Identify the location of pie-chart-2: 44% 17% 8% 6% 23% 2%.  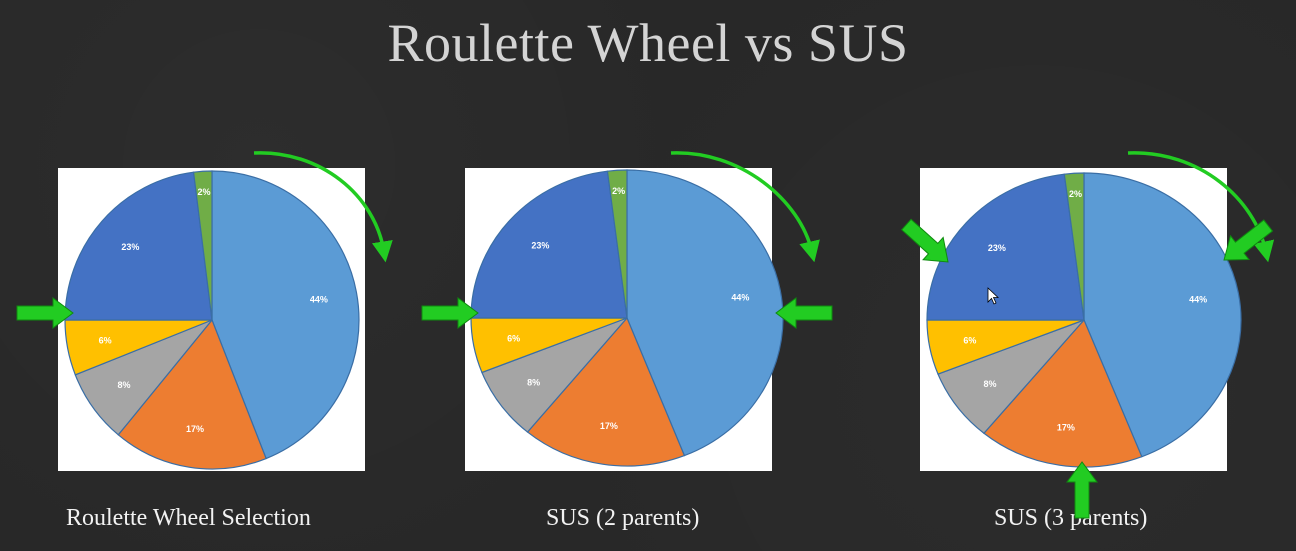
(627, 318).